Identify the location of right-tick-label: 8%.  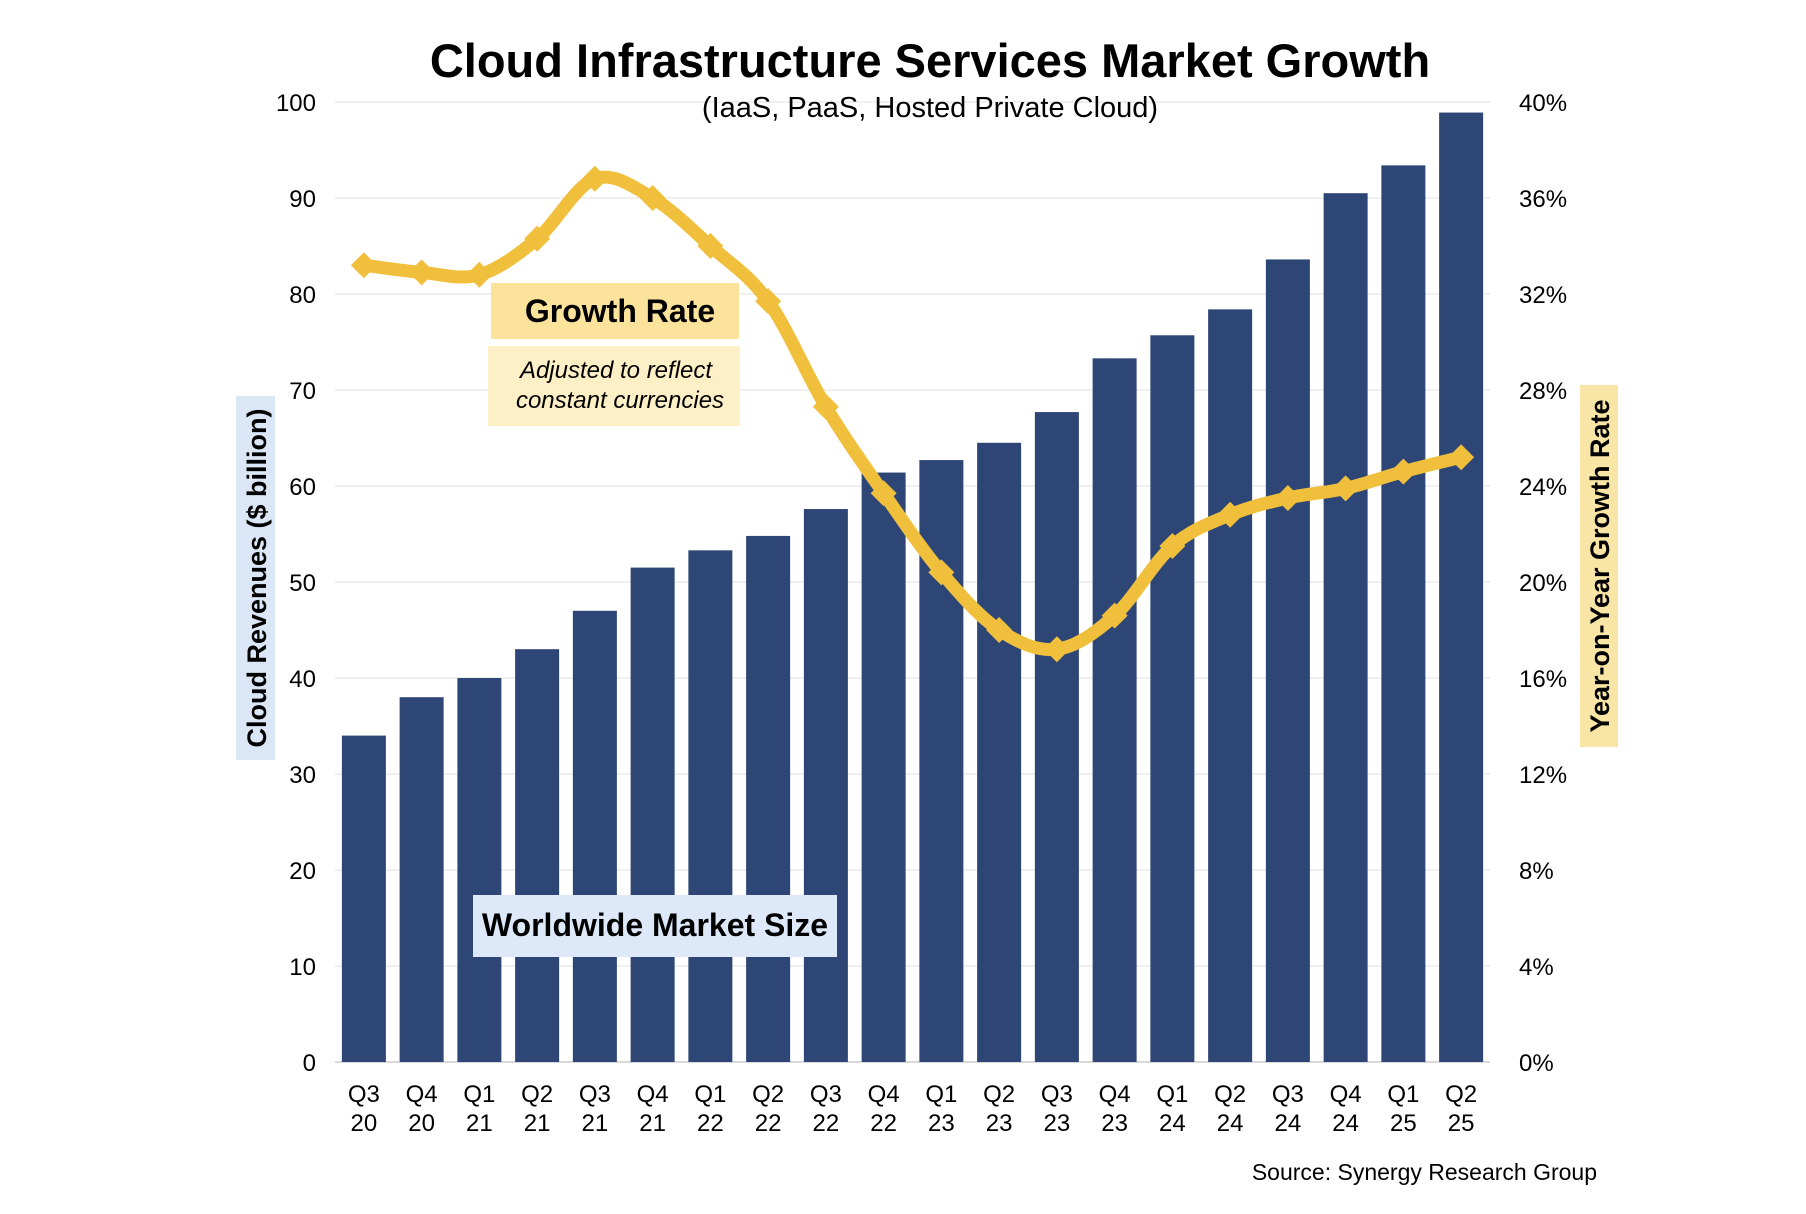
(1536, 871).